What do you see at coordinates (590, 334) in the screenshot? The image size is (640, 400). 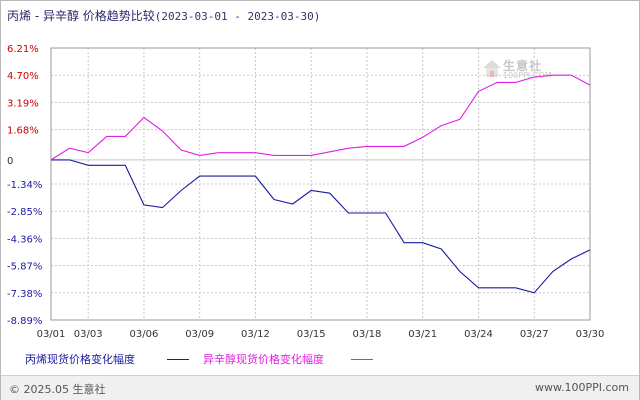 I see `x-tick-label: 03/30` at bounding box center [590, 334].